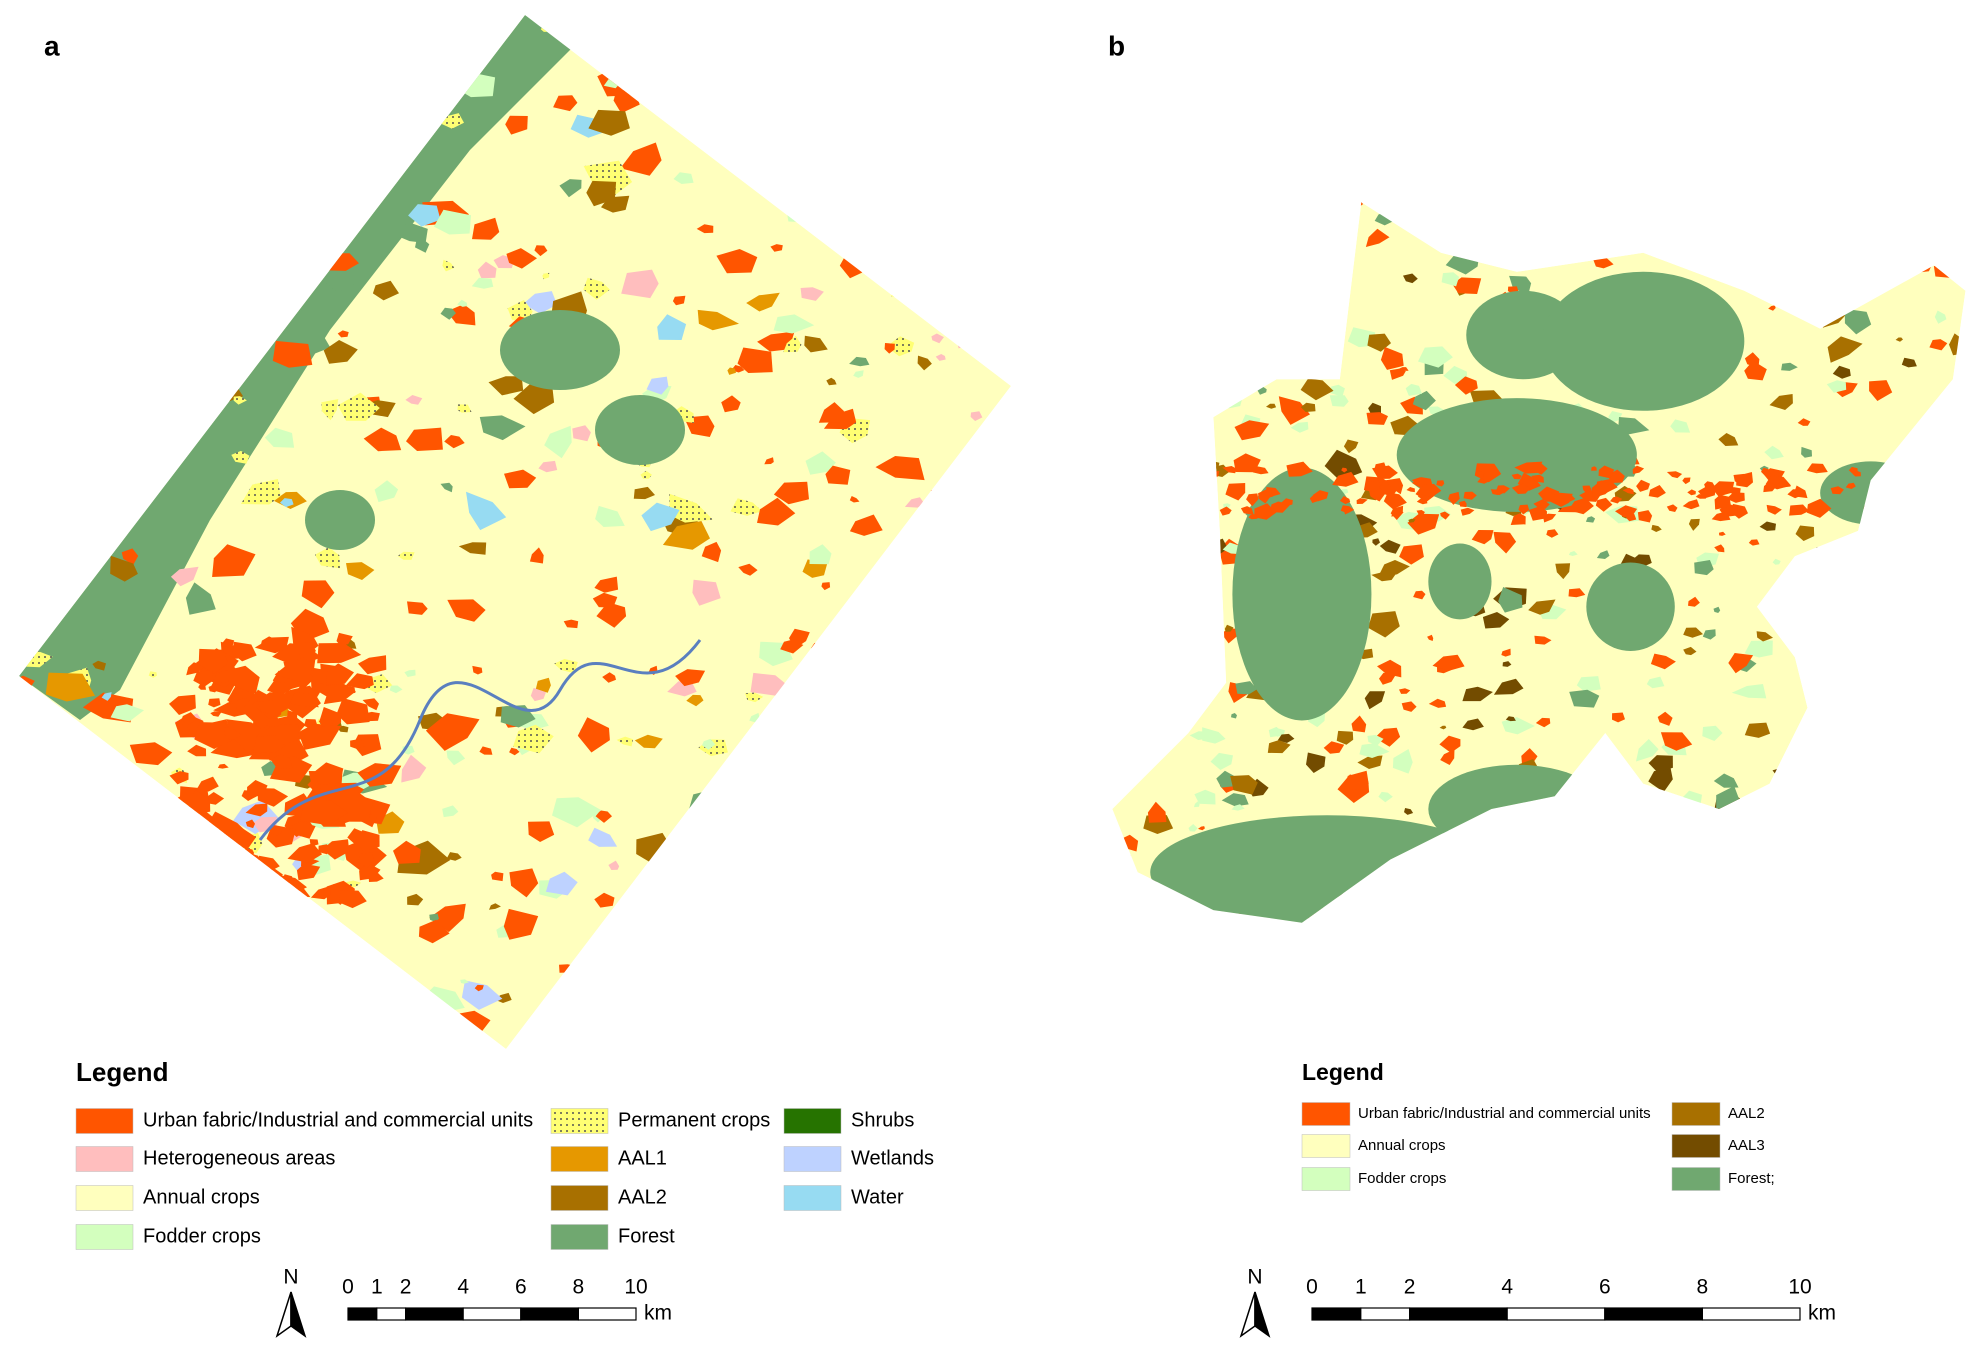  I want to click on legend-label: Annual crops, so click(1402, 1145).